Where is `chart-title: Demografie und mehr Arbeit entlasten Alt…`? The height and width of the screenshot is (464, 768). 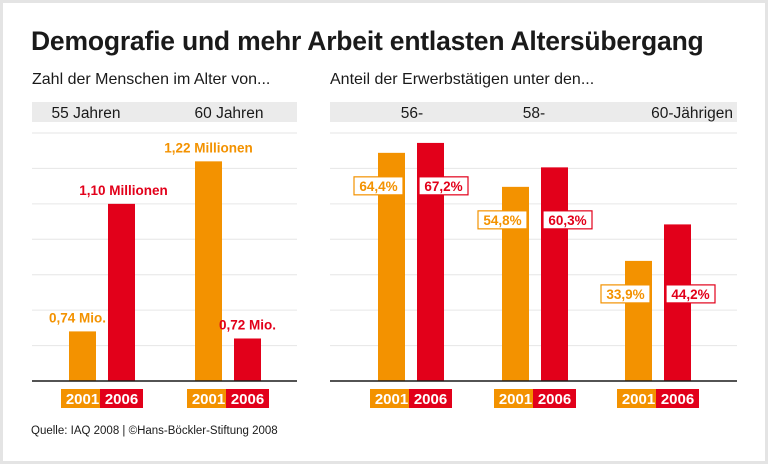 chart-title: Demografie und mehr Arbeit entlasten Alt… is located at coordinates (367, 41).